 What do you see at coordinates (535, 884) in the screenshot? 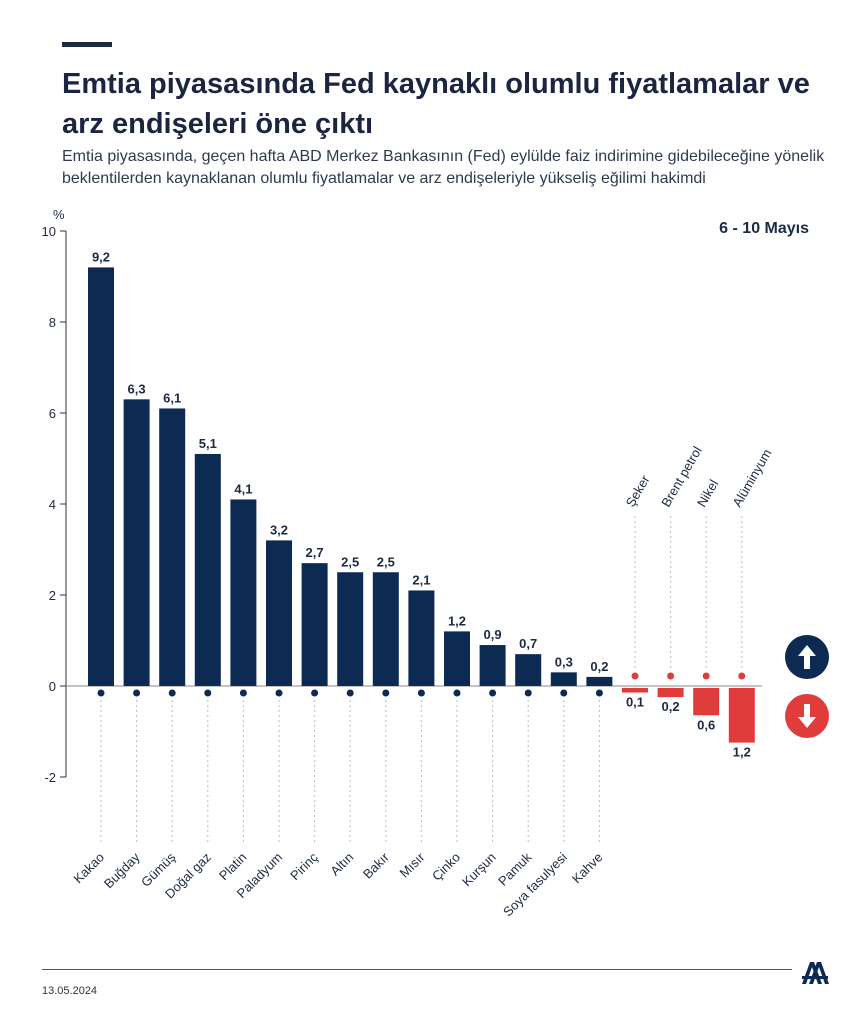
I see `category-label: Soya fasulyesi` at bounding box center [535, 884].